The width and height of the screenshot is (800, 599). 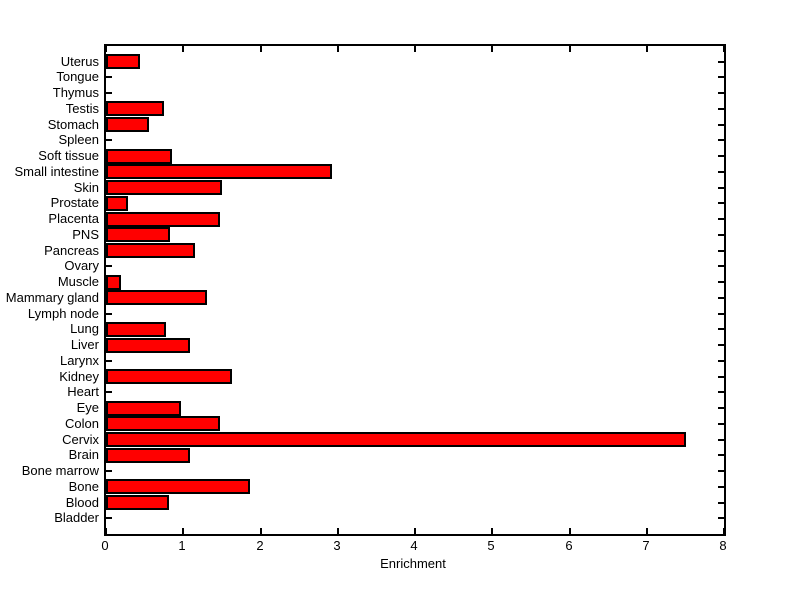 What do you see at coordinates (413, 563) in the screenshot?
I see `x-axis-title: Enrichment` at bounding box center [413, 563].